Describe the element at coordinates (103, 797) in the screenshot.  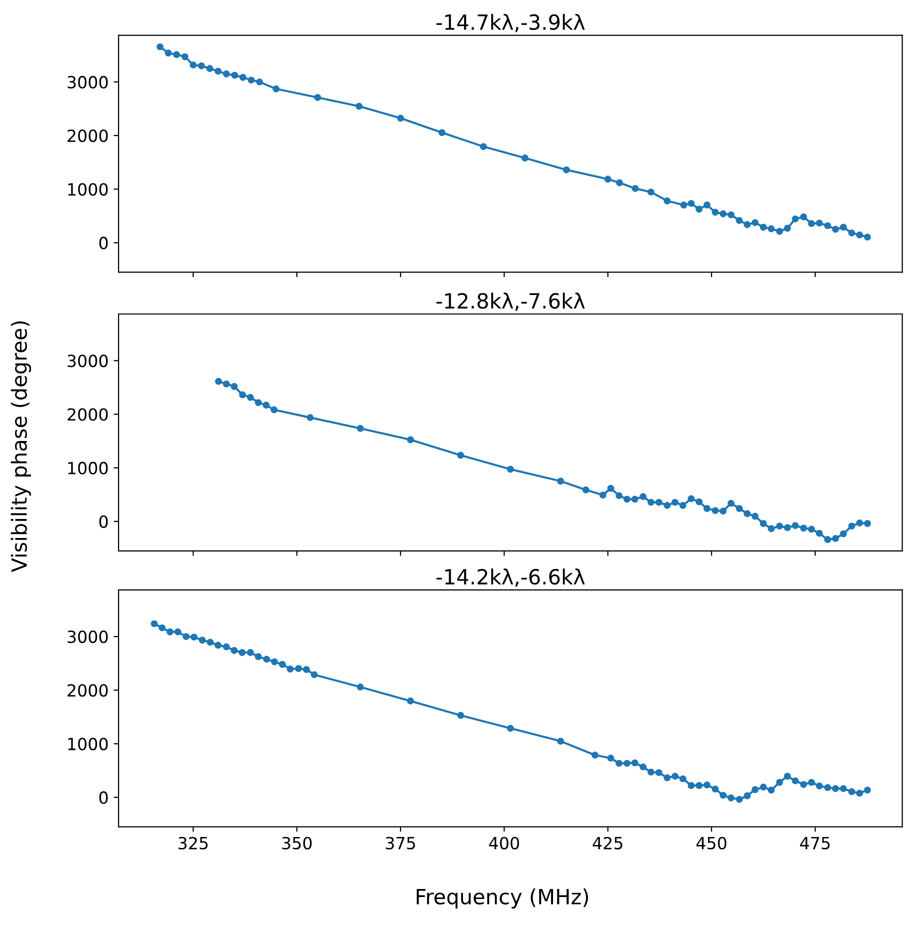
I see `y-tick-label: 0` at that location.